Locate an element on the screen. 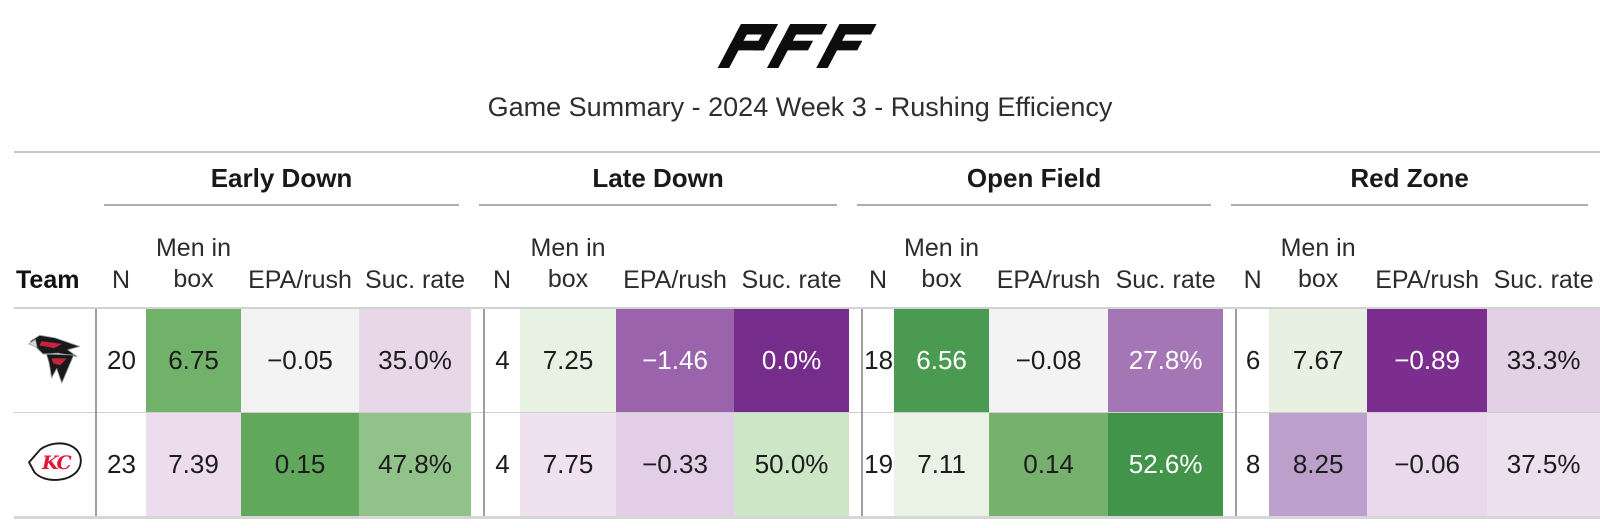 This screenshot has height=528, width=1600. header is located at coordinates (800, 34).